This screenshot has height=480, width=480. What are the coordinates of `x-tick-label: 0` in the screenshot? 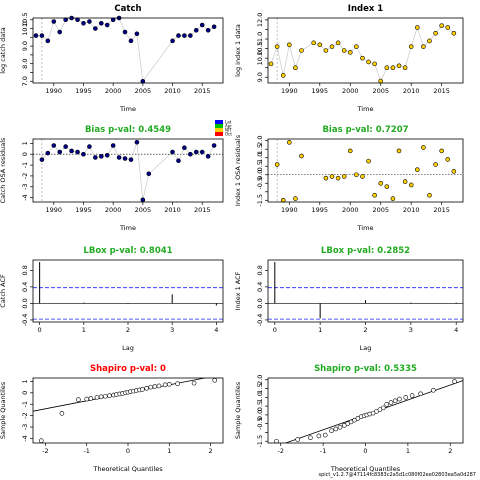 It's located at (128, 451).